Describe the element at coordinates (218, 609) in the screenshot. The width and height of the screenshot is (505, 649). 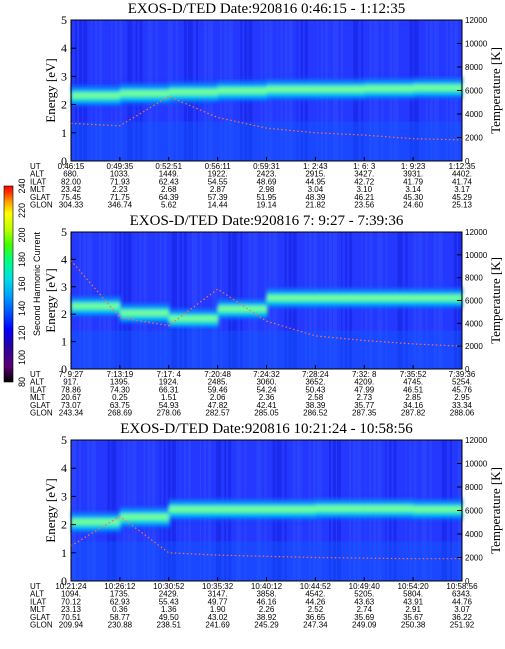
I see `ephemeris-cell: 1.90` at that location.